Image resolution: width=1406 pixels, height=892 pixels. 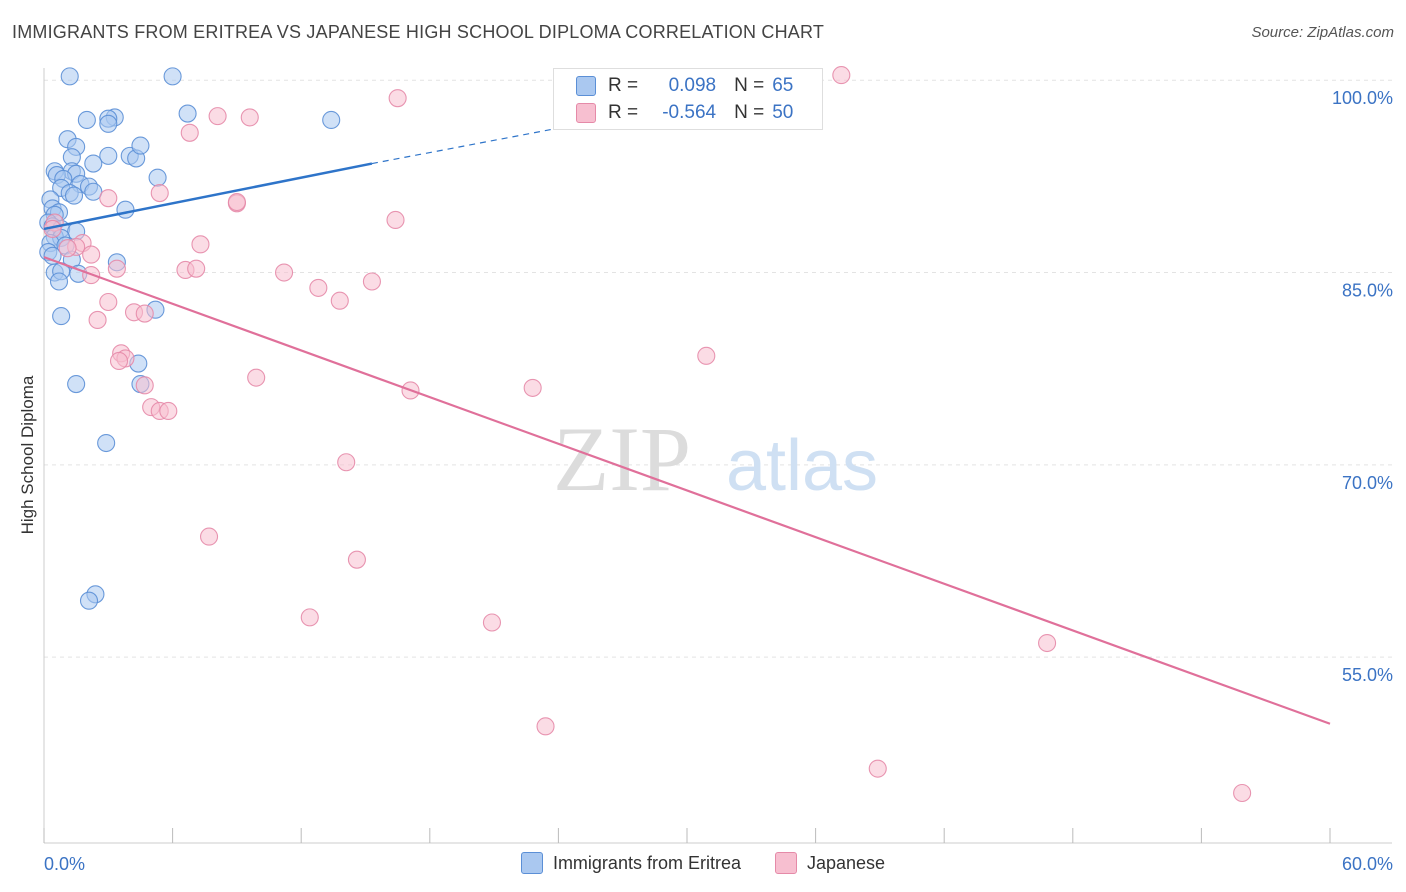 What do you see at coordinates (1367, 675) in the screenshot?
I see `y-tick-label: 55.0%` at bounding box center [1367, 675].